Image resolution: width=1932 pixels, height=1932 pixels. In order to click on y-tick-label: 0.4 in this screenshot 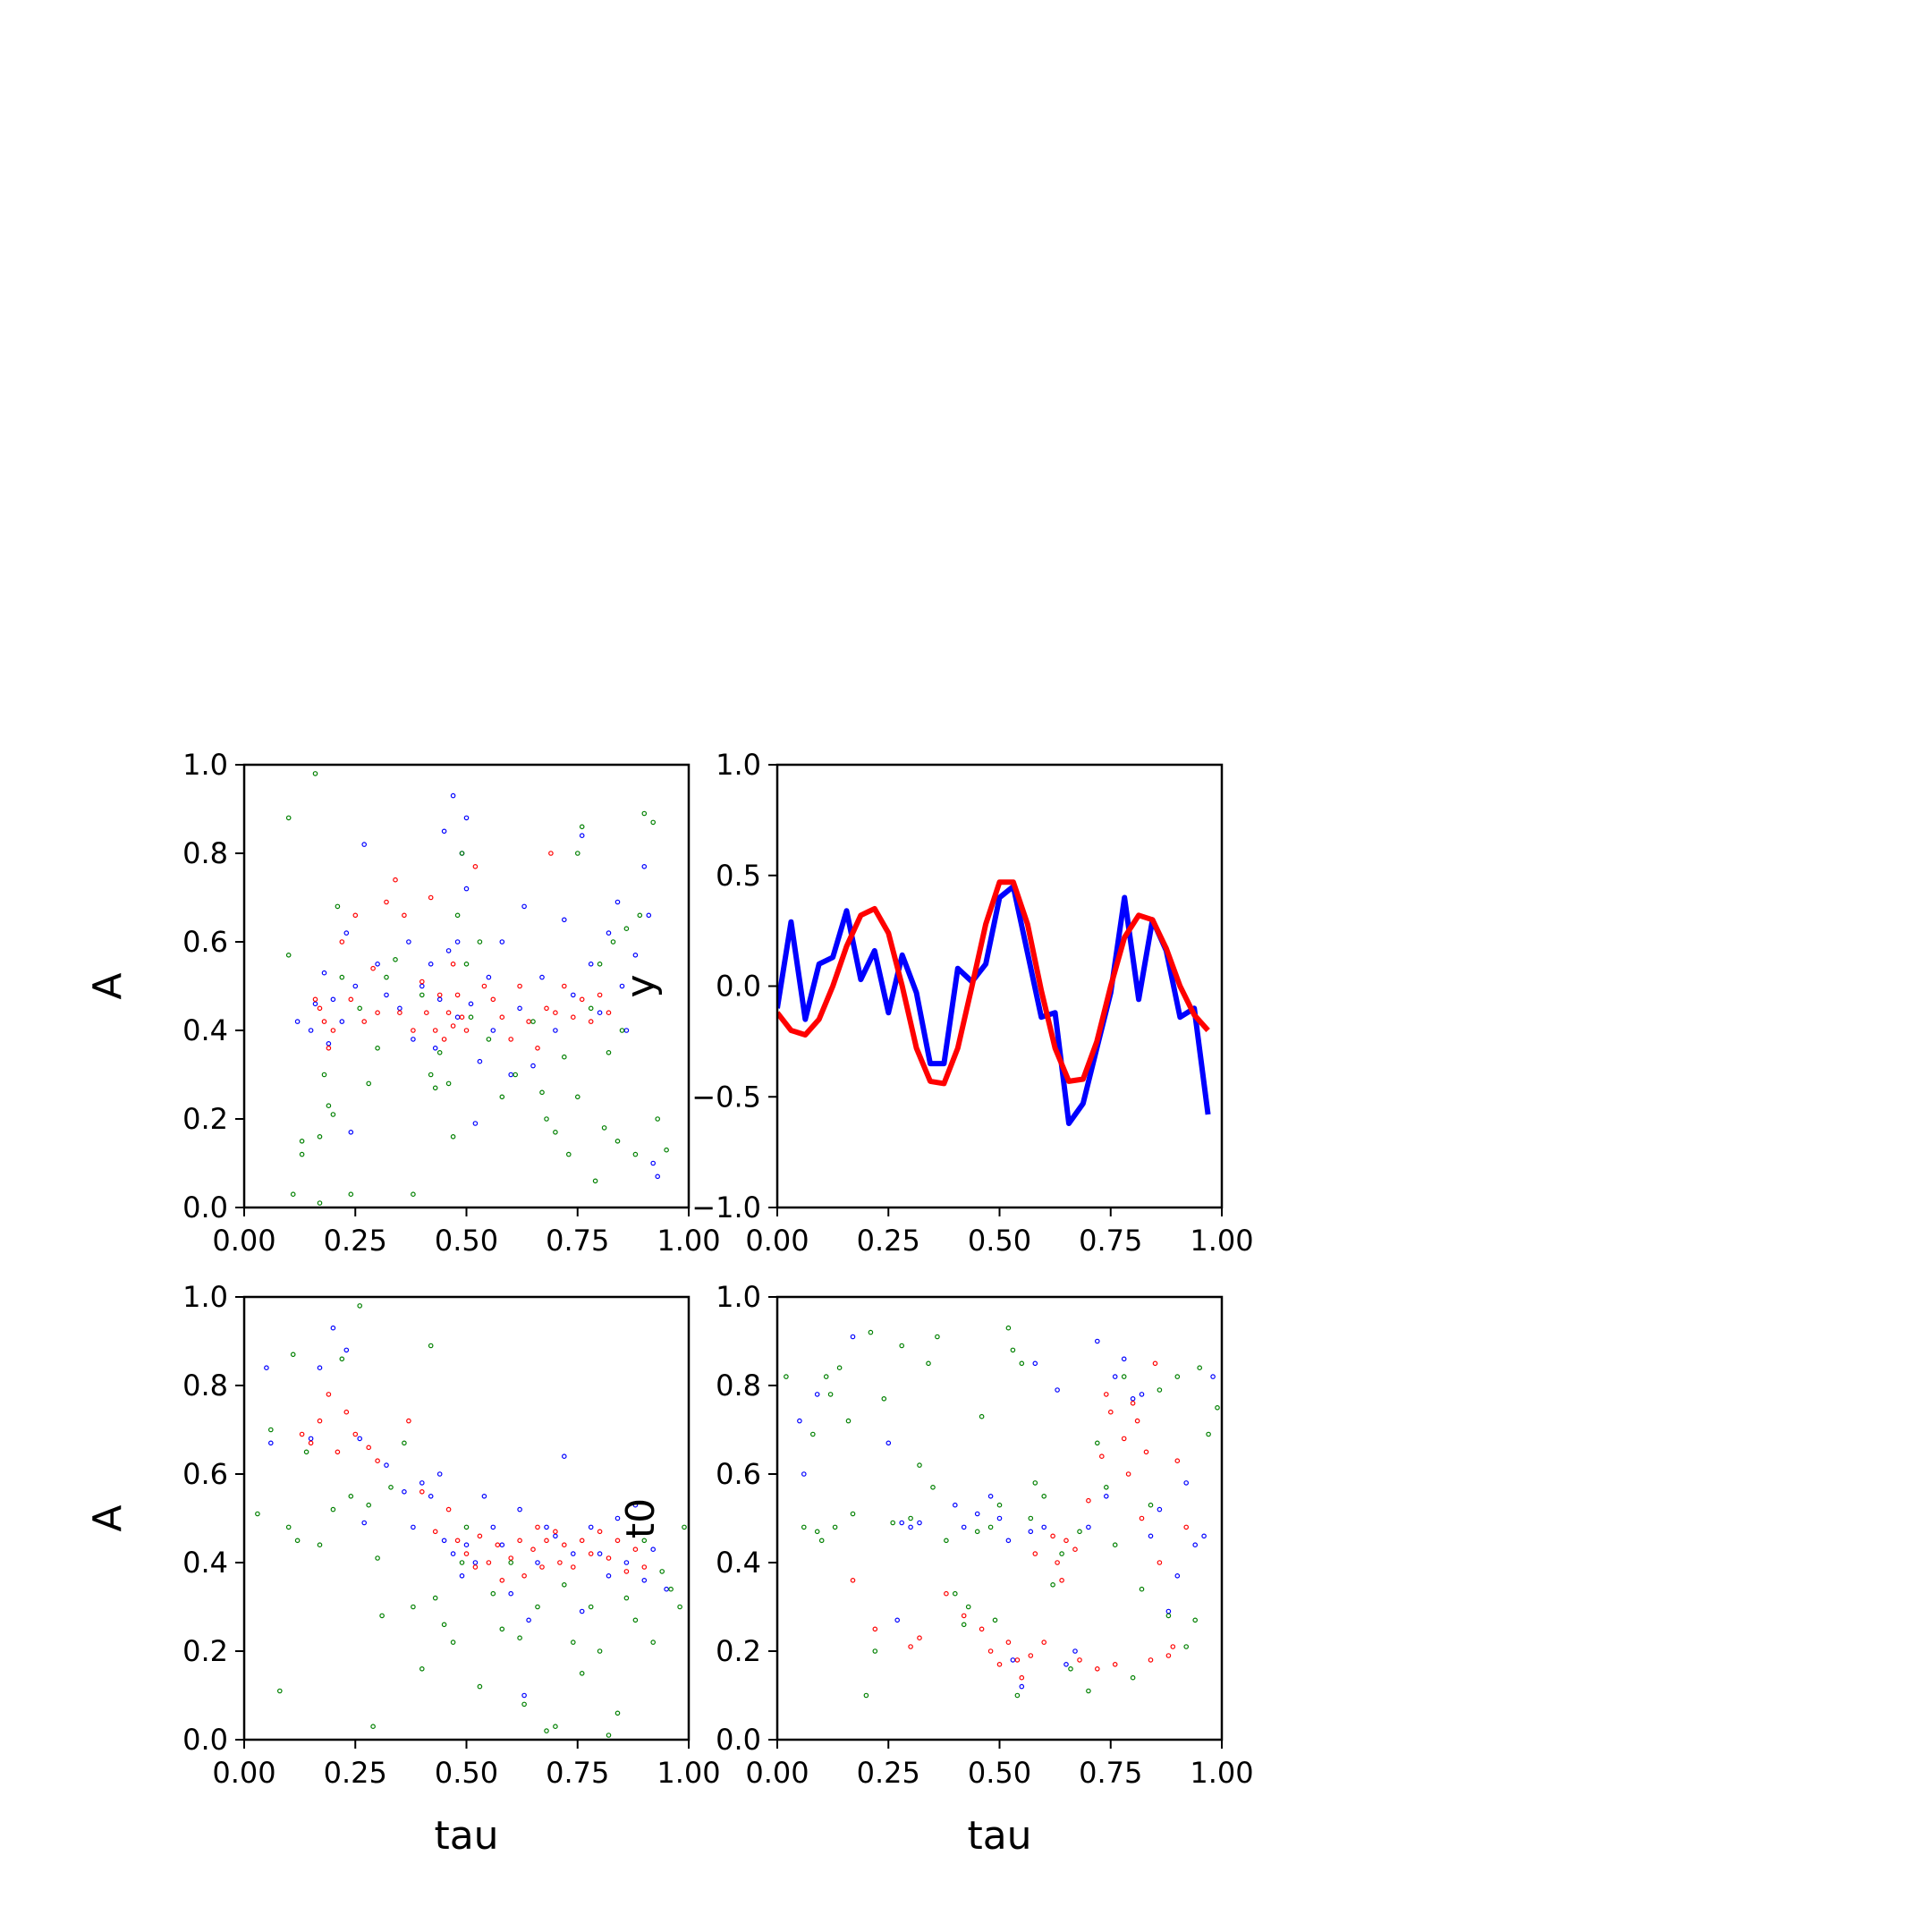, I will do `click(205, 1030)`.